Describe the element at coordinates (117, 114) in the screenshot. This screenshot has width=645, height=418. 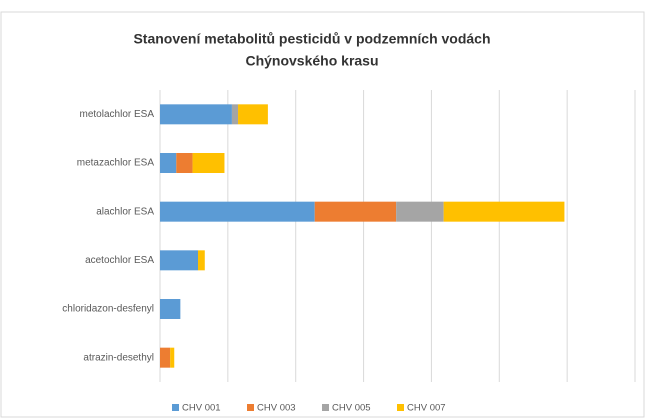
I see `y-tick-label: metolachlor ESA` at that location.